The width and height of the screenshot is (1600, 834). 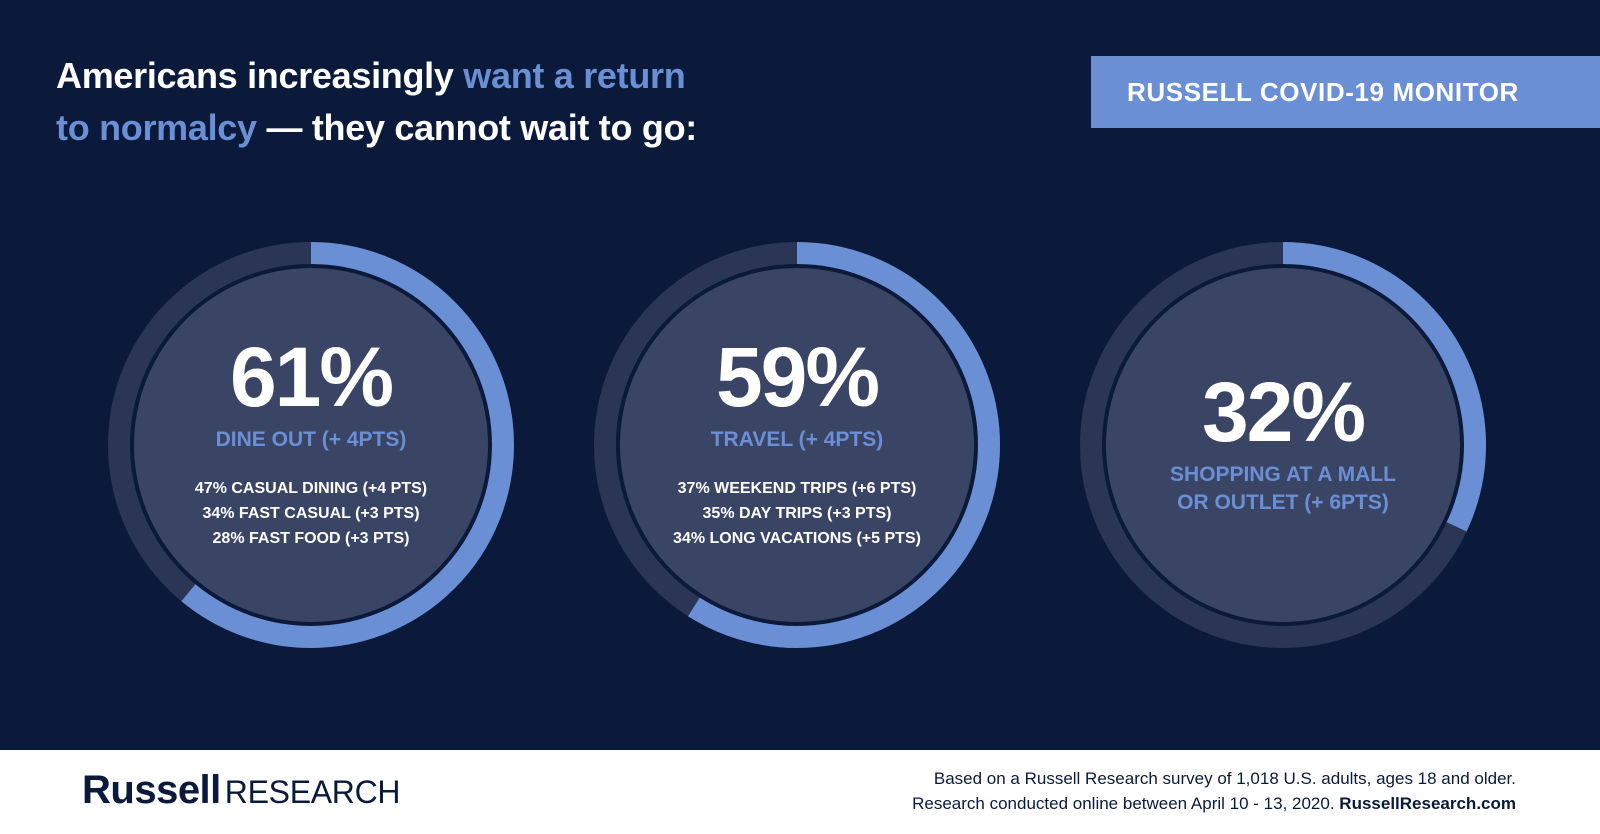 I want to click on ring-value-shopping: 32%, so click(x=1283, y=412).